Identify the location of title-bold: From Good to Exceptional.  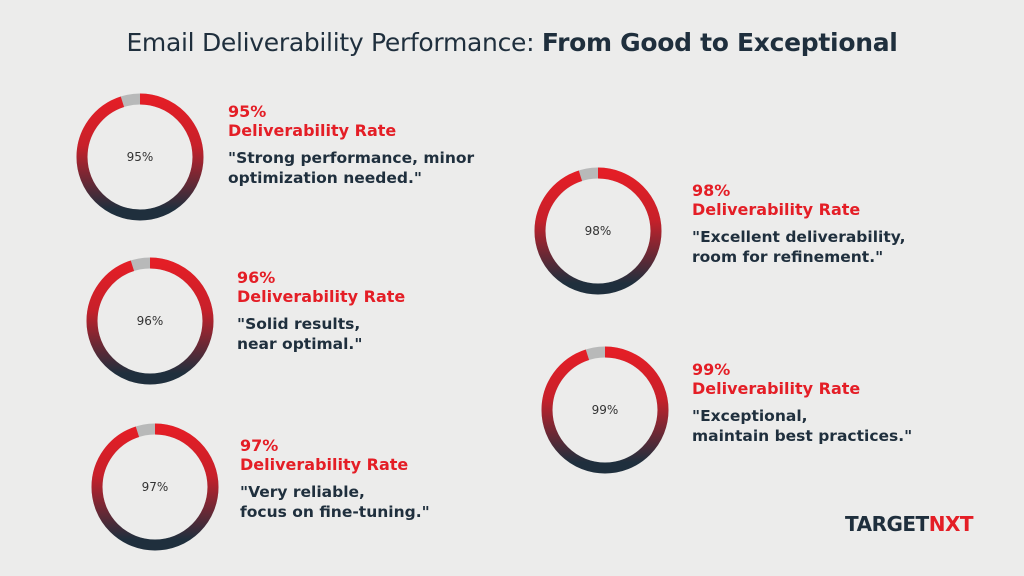
(719, 42).